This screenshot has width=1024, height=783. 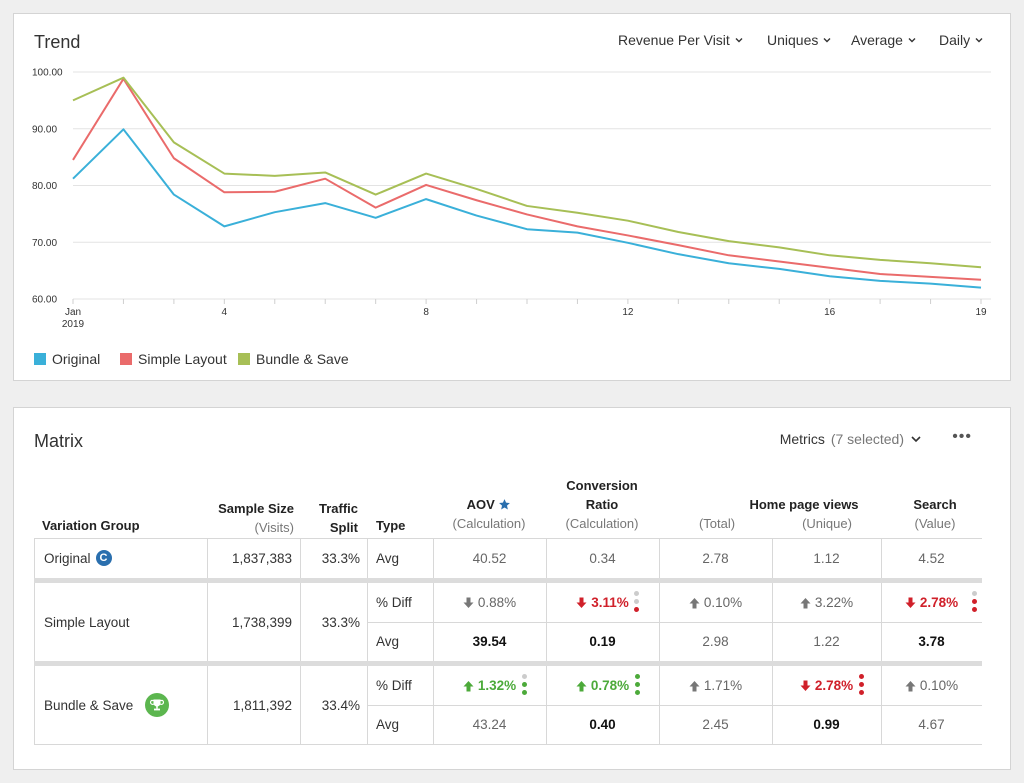 I want to click on interval-dropdown: Daily, so click(x=961, y=40).